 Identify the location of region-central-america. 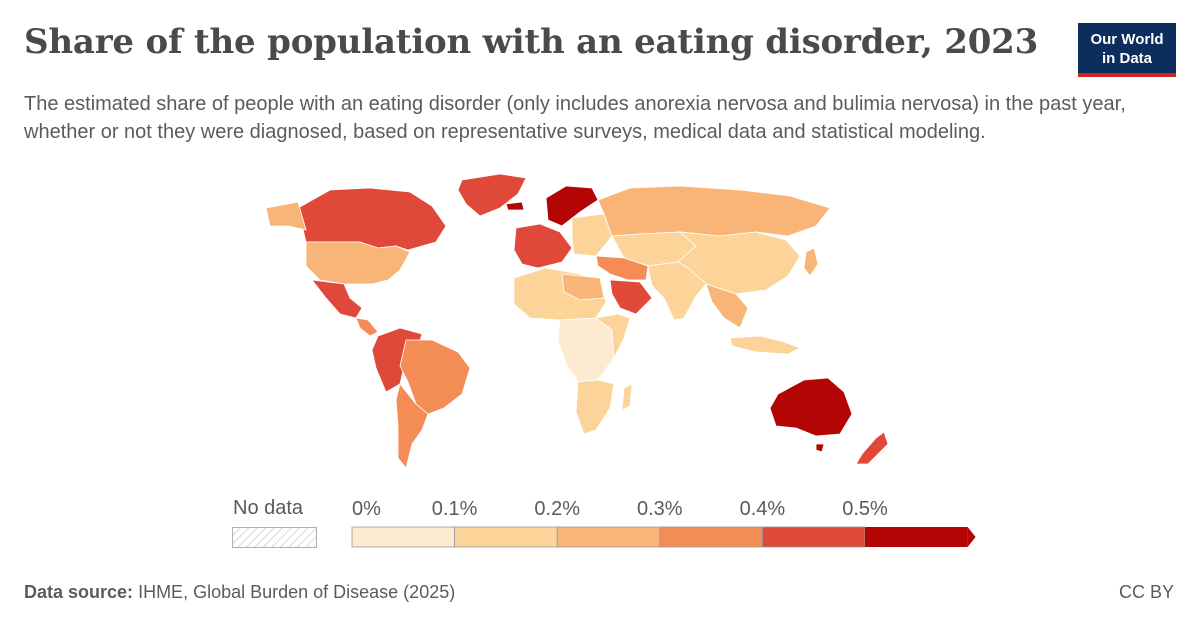
(367, 327).